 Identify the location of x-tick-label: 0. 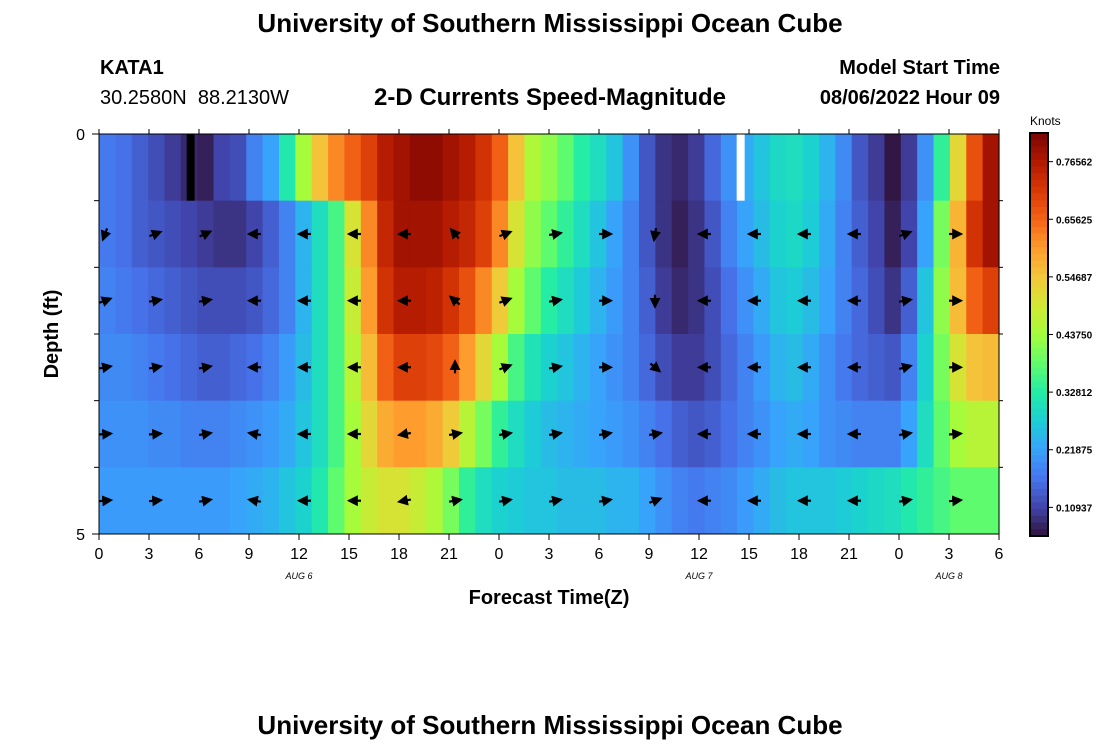
(899, 554).